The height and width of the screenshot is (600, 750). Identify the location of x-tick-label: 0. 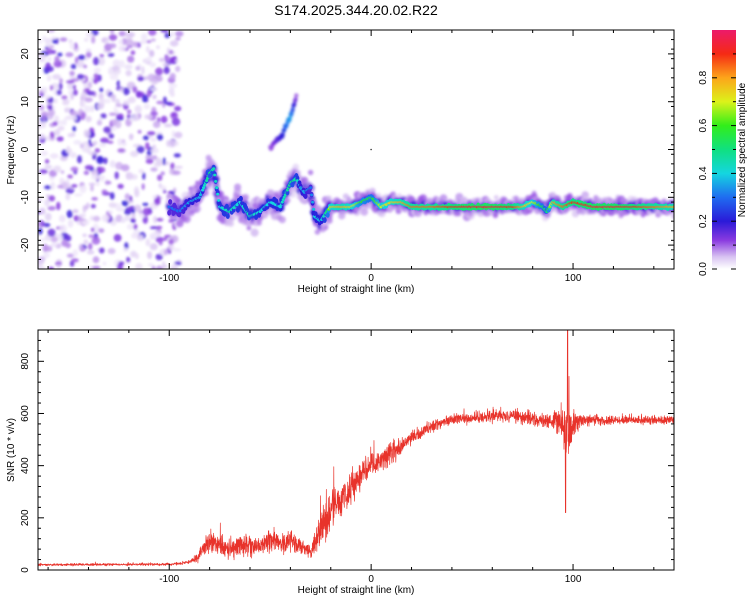
(371, 278).